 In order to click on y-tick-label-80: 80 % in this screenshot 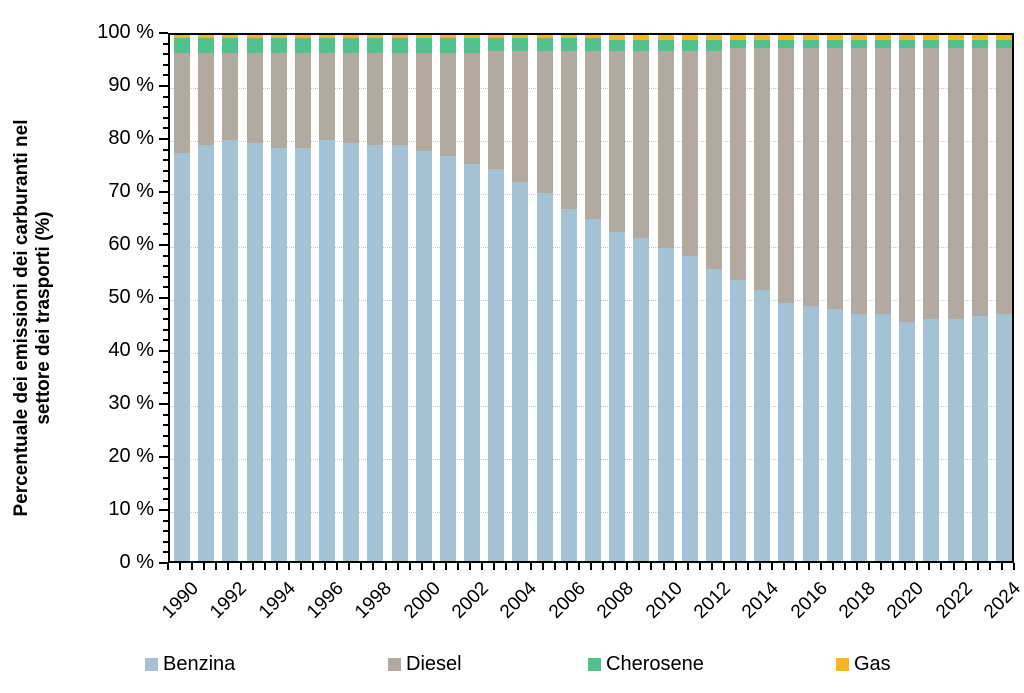, I will do `click(131, 138)`.